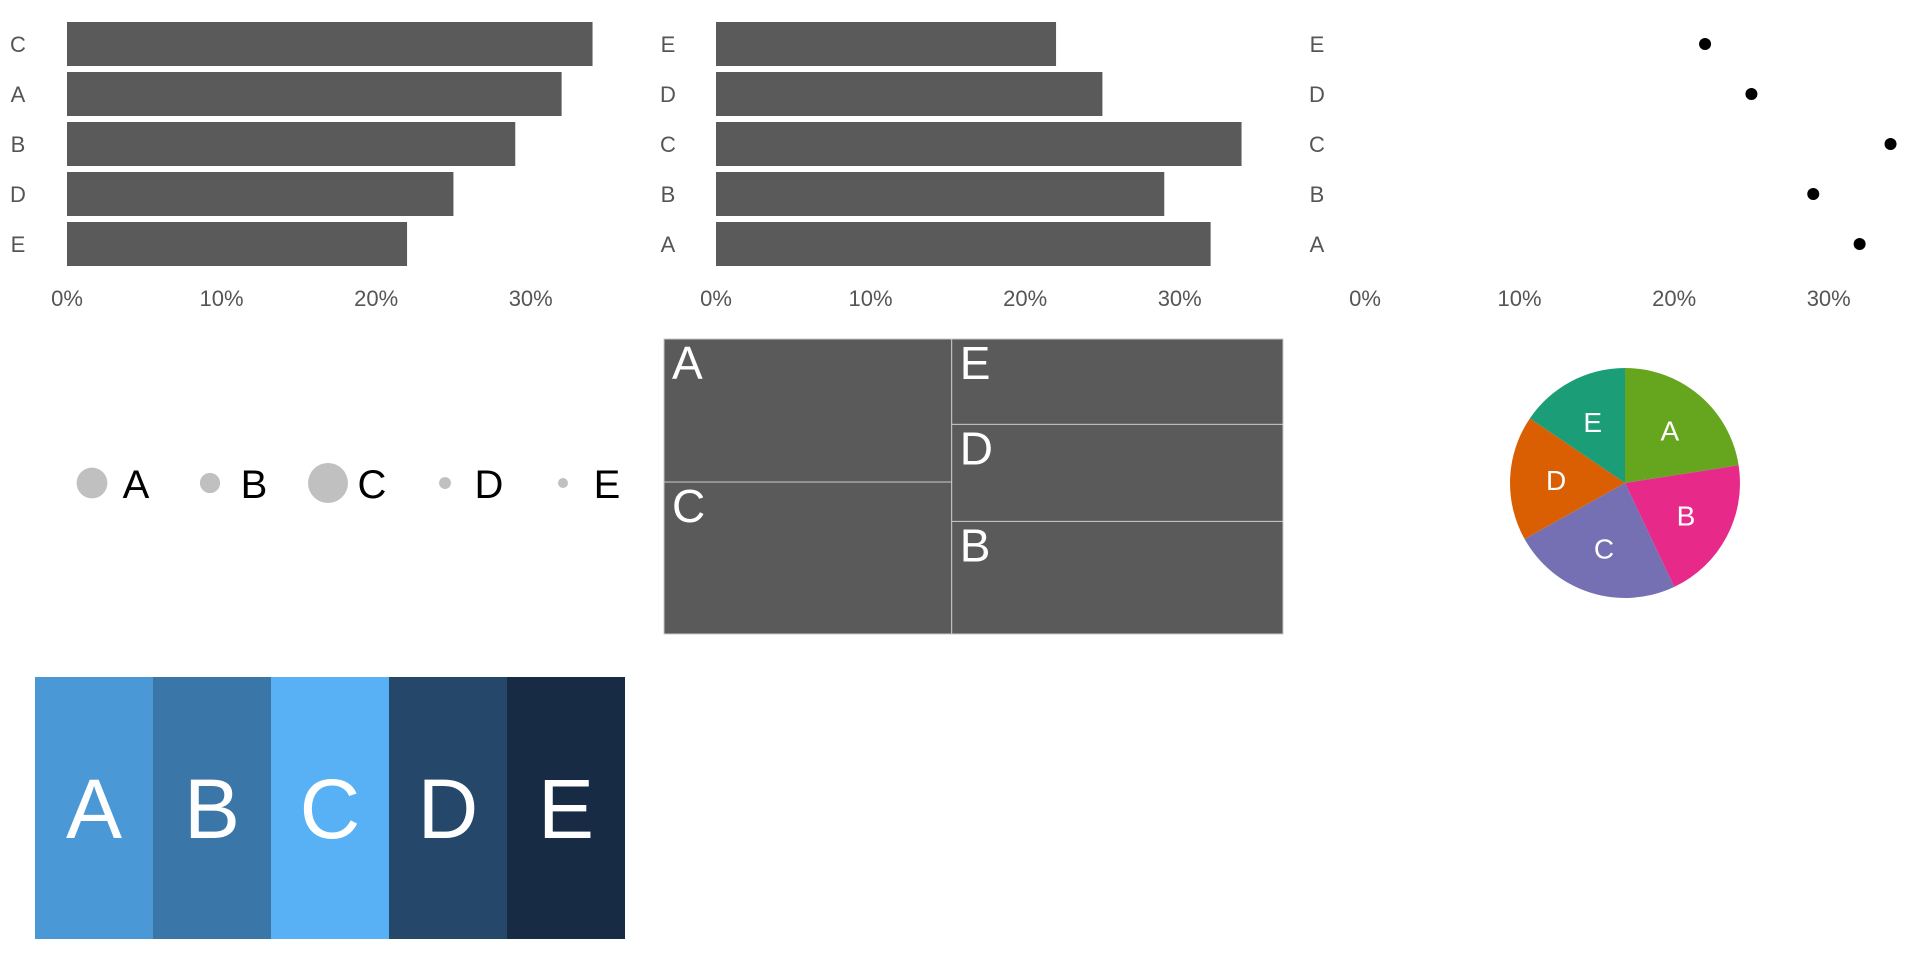 The image size is (1920, 960). I want to click on treemap-label: D, so click(976, 448).